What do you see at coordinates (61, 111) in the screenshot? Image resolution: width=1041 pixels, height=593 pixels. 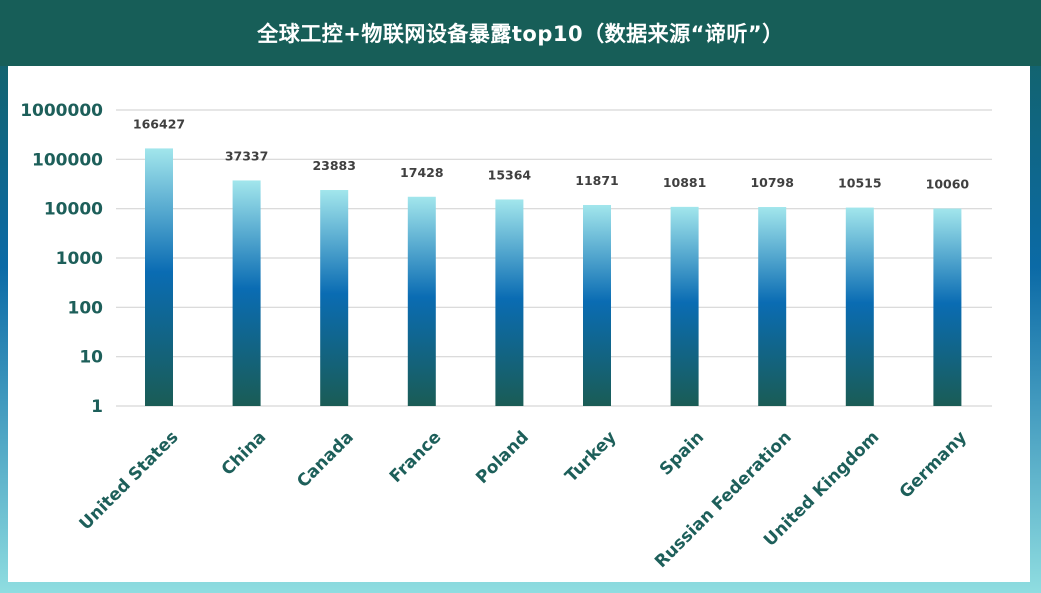 I see `y-tick-label: 1000000` at bounding box center [61, 111].